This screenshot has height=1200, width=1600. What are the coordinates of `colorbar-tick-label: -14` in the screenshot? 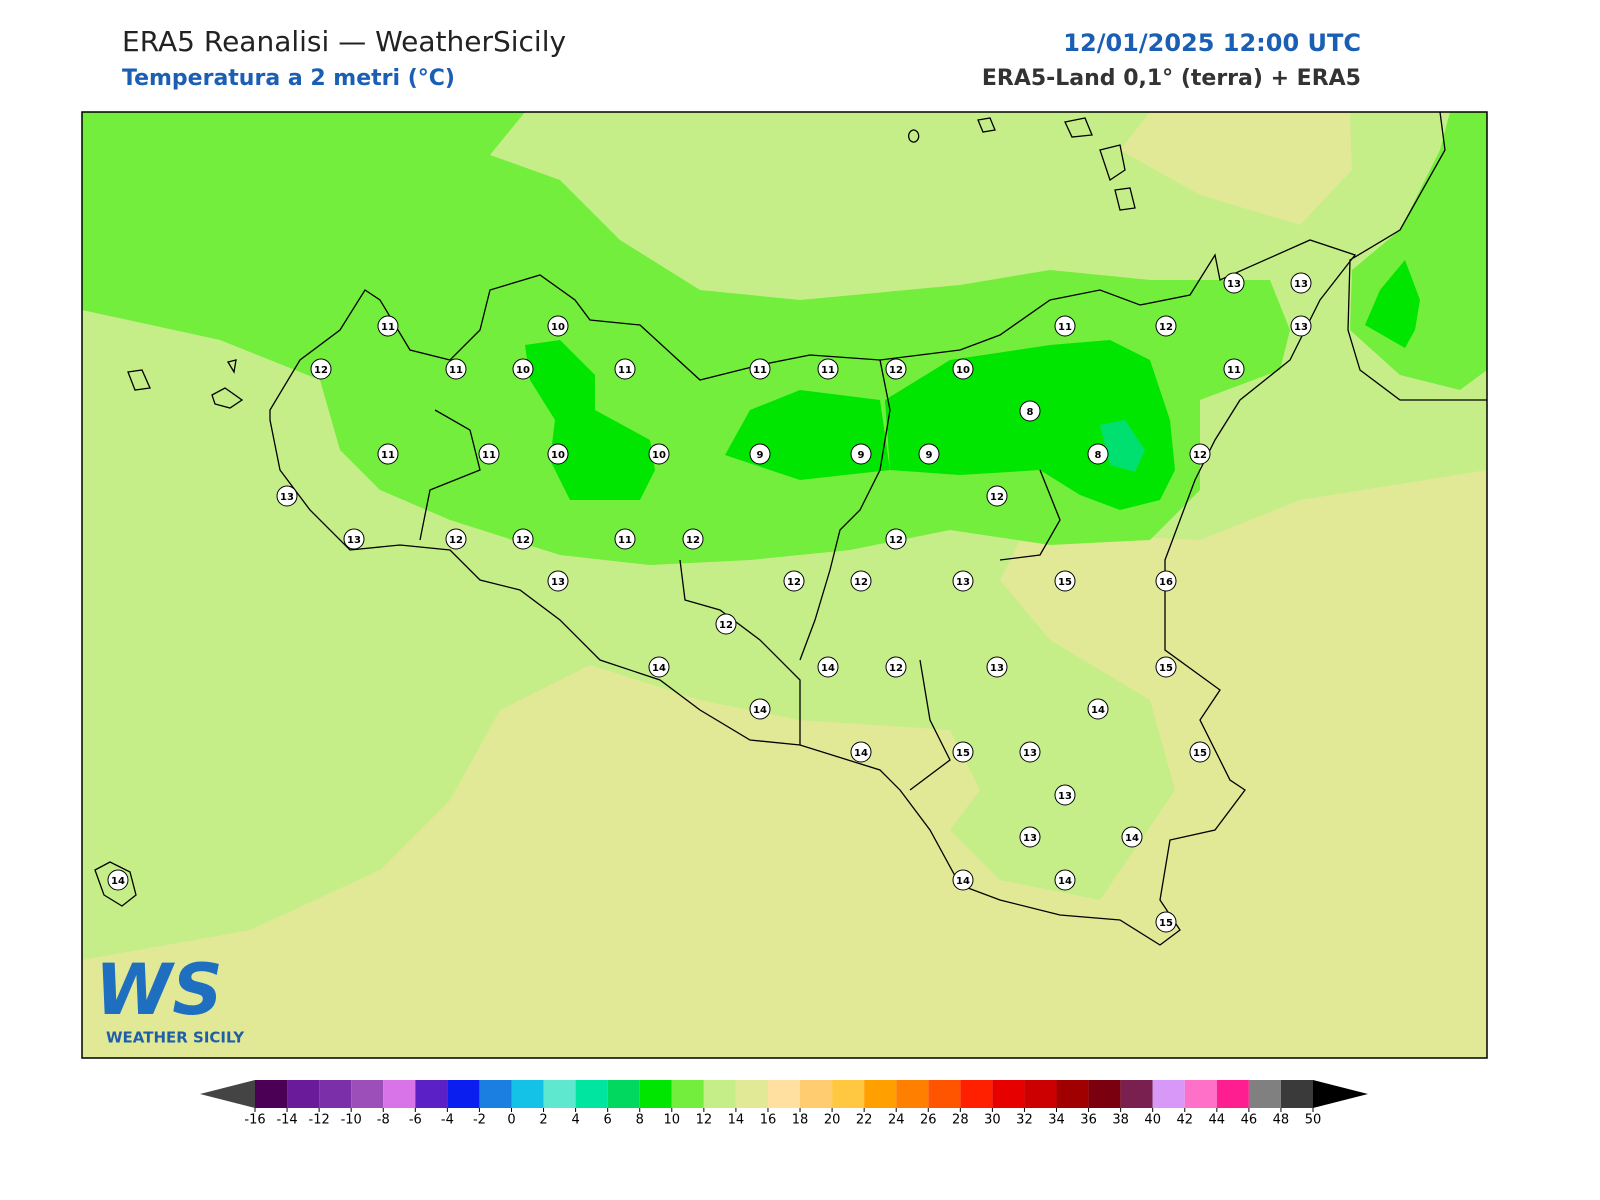 It's located at (286, 1120).